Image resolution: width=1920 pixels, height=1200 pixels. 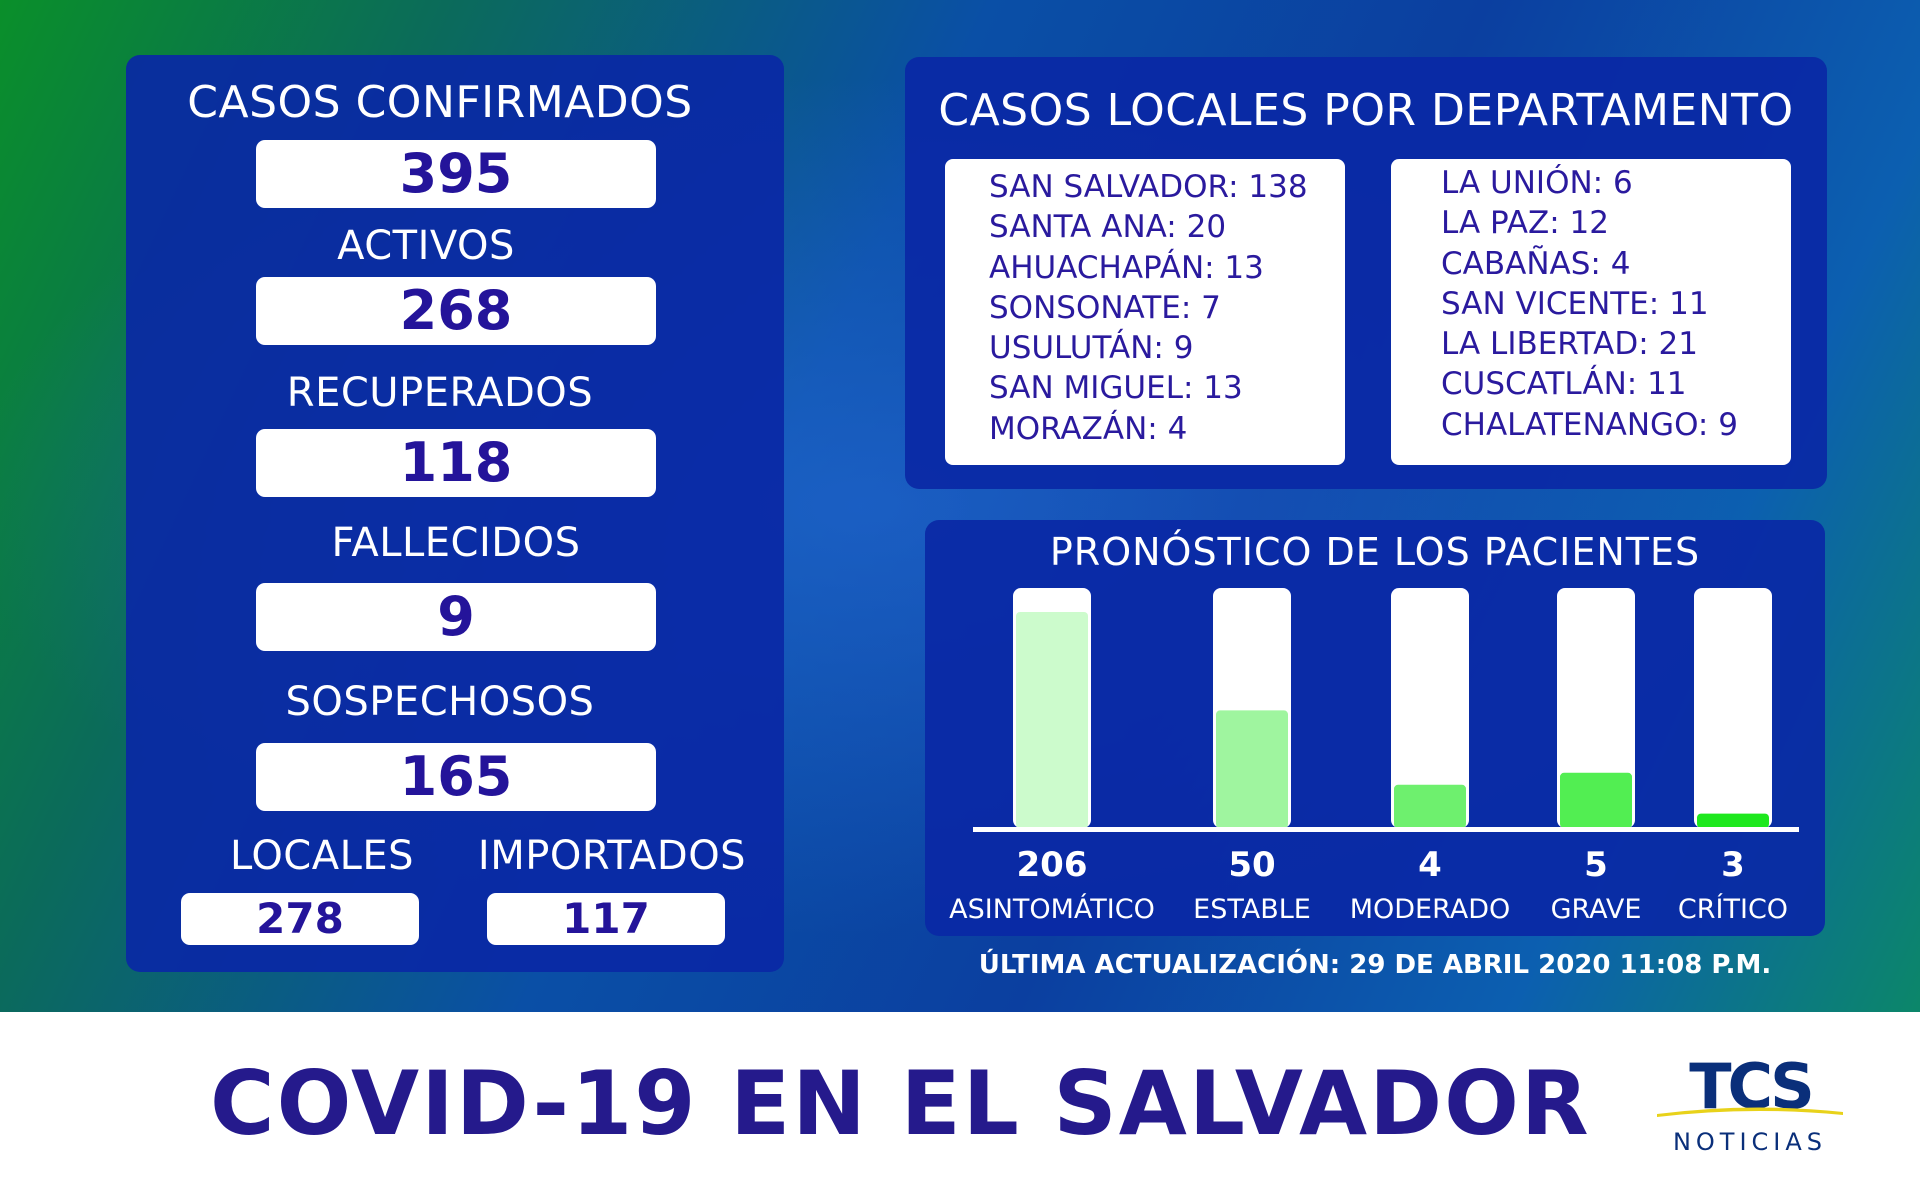 I want to click on department-item: CUSCATLÁN: 11, so click(x=1564, y=384).